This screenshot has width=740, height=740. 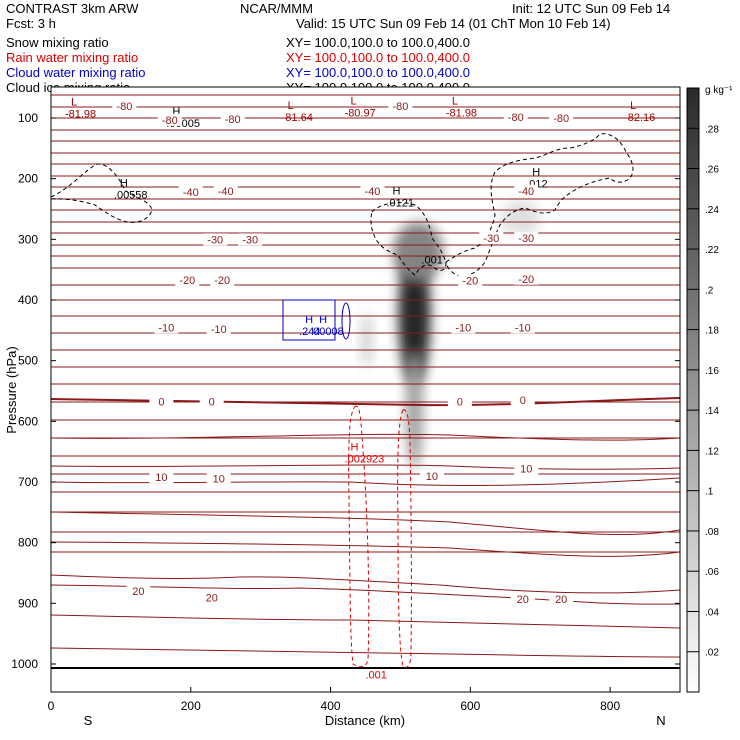 I want to click on temperature-label: -10, so click(x=219, y=330).